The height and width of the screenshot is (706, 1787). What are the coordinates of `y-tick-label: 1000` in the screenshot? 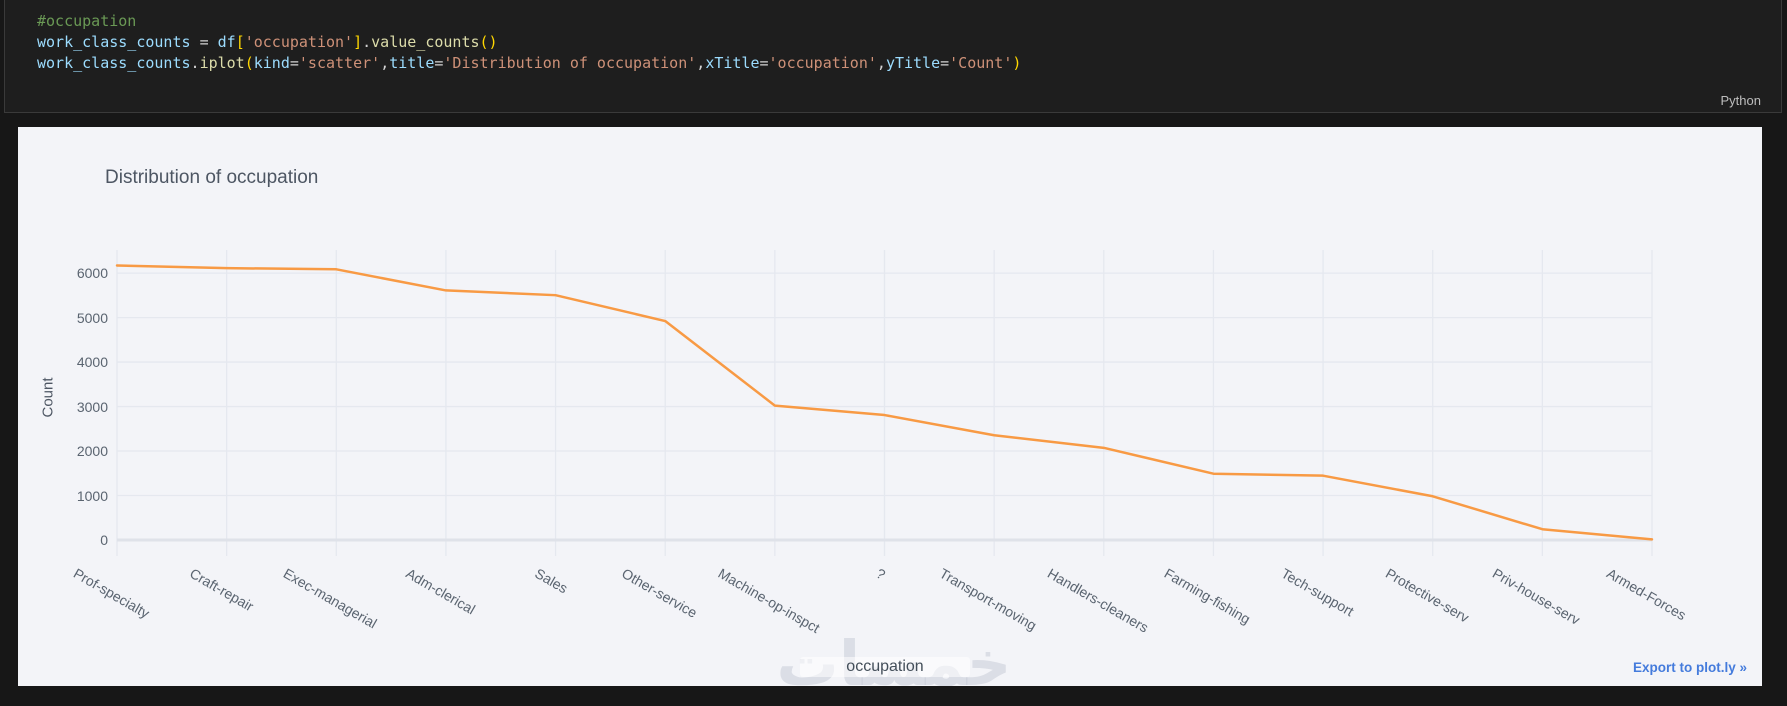 It's located at (92, 495).